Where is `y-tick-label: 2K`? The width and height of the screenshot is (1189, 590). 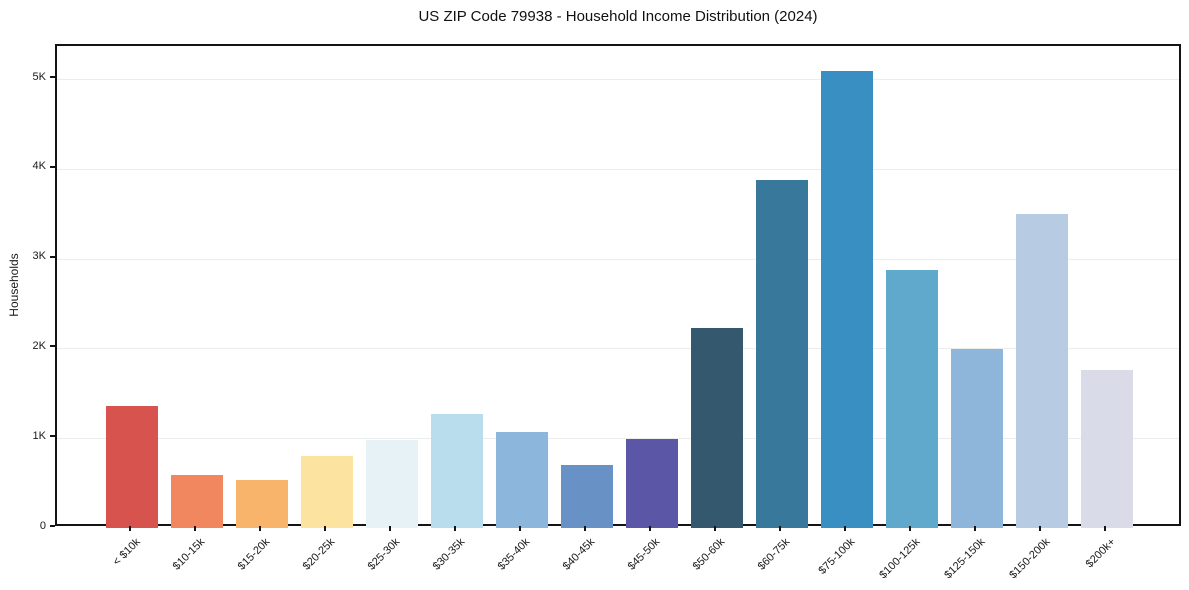
y-tick-label: 2K is located at coordinates (39, 345).